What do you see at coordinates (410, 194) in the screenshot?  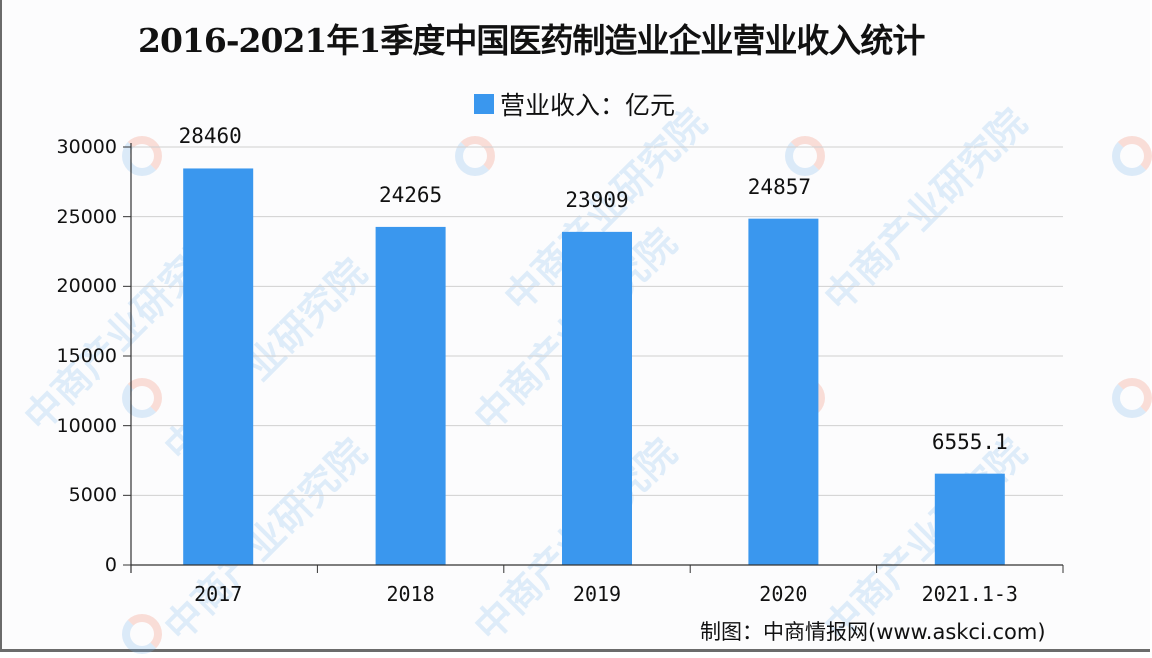 I see `data-label: 24265` at bounding box center [410, 194].